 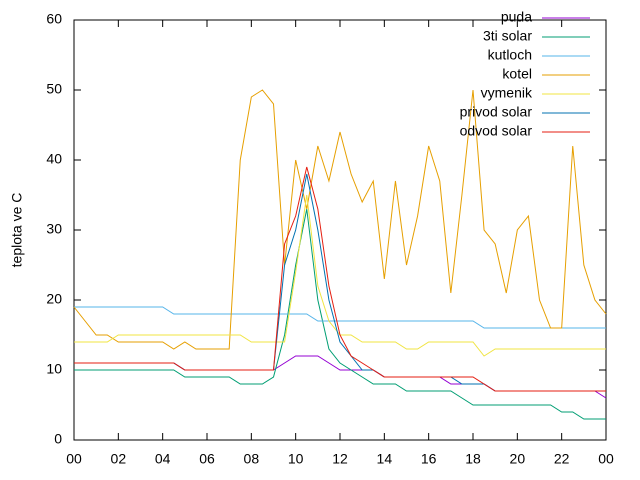 What do you see at coordinates (496, 112) in the screenshot?
I see `legend-label: privod solar` at bounding box center [496, 112].